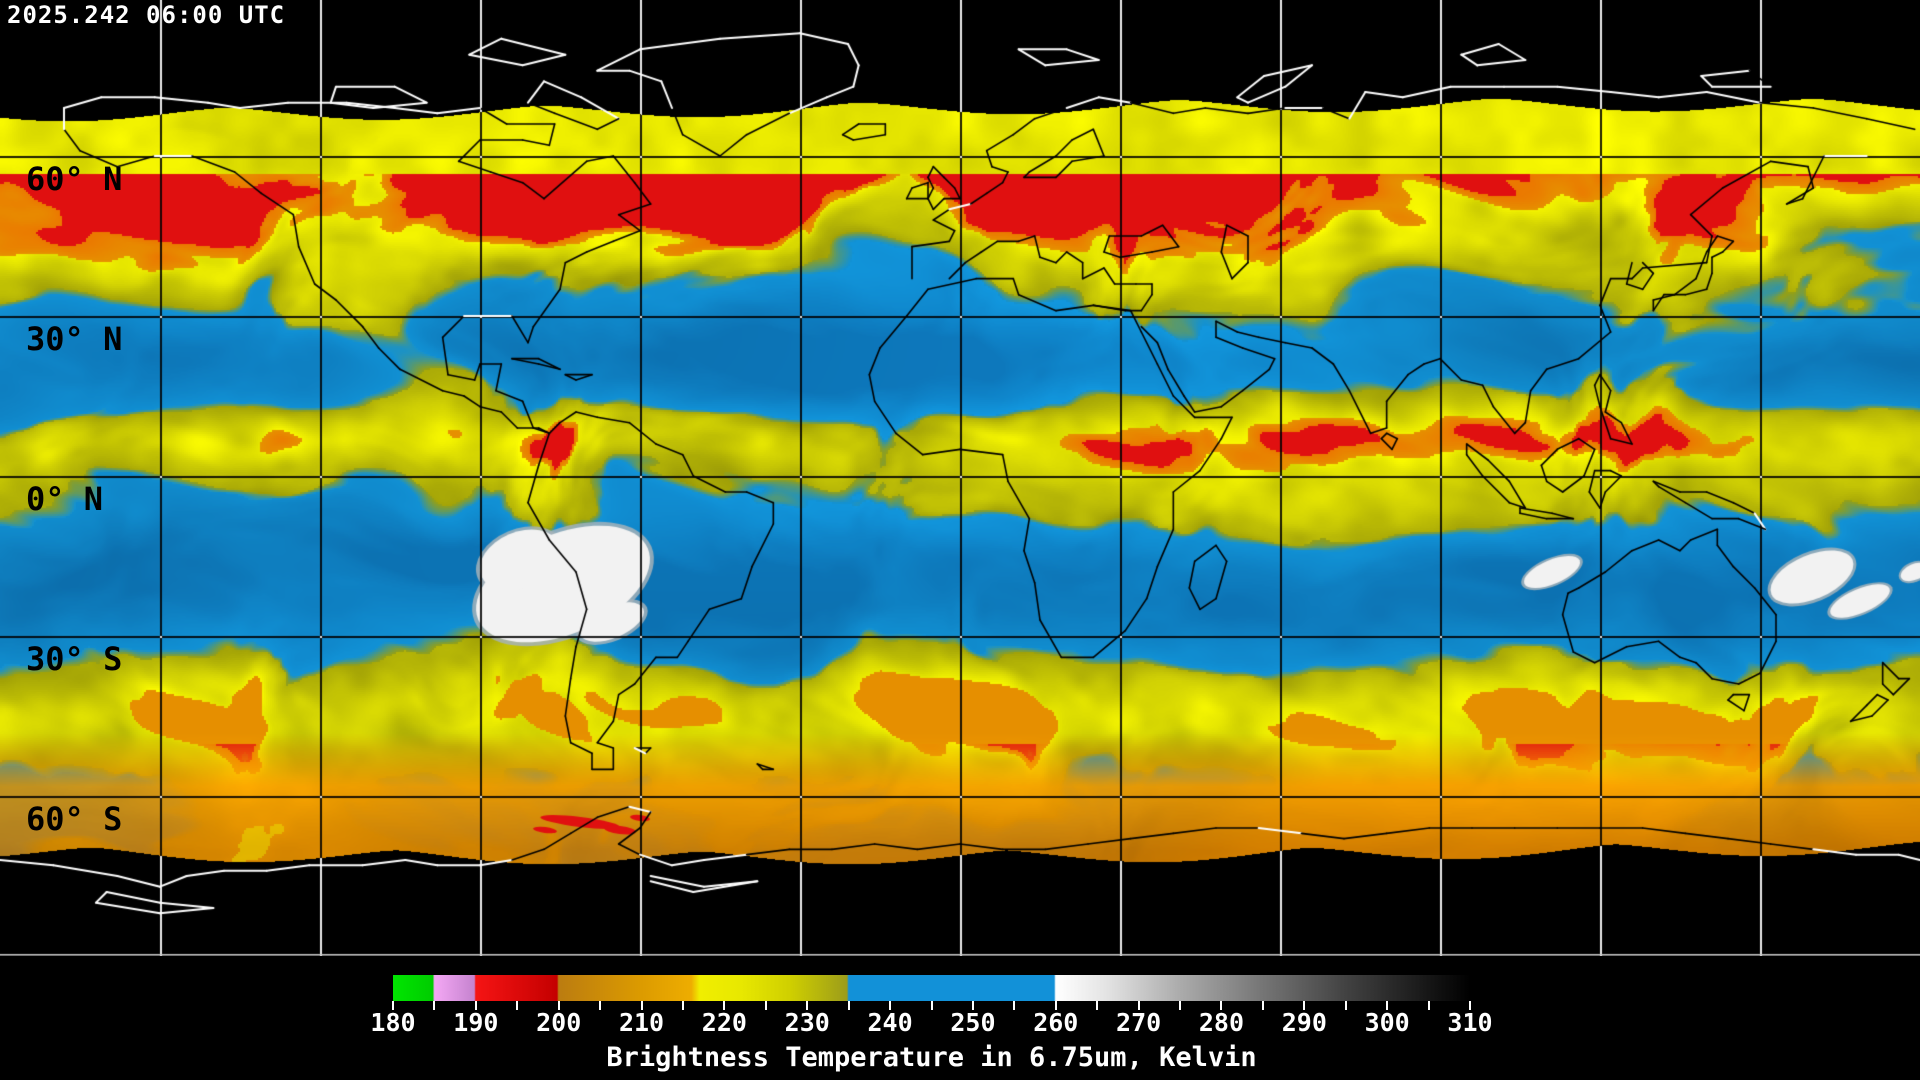  I want to click on colorbar-tick-label: 250, so click(973, 1022).